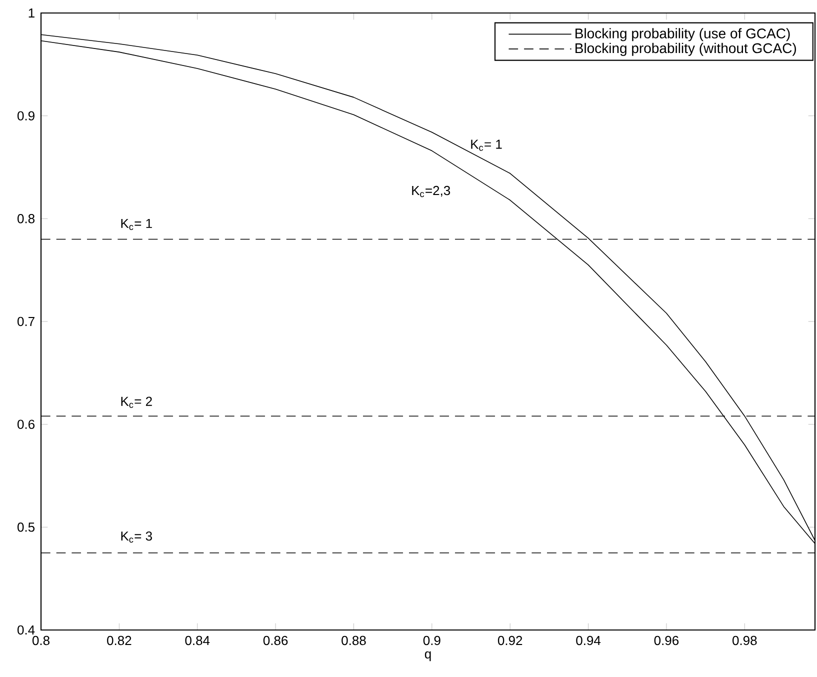 The width and height of the screenshot is (817, 677). Describe the element at coordinates (26, 630) in the screenshot. I see `y-tick-label: 0.4` at that location.